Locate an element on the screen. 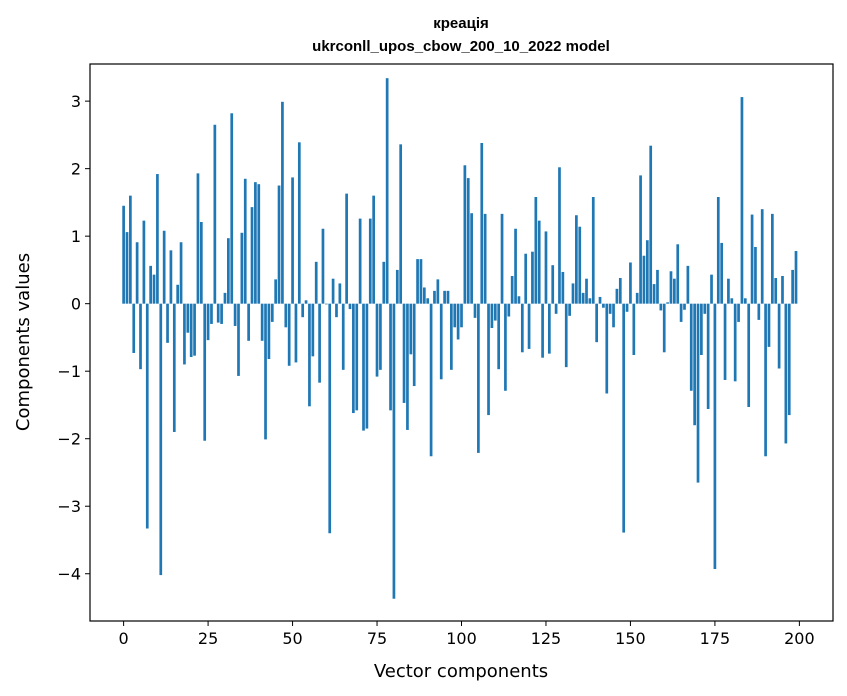 The width and height of the screenshot is (847, 696). x-tick-label: 125 is located at coordinates (546, 638).